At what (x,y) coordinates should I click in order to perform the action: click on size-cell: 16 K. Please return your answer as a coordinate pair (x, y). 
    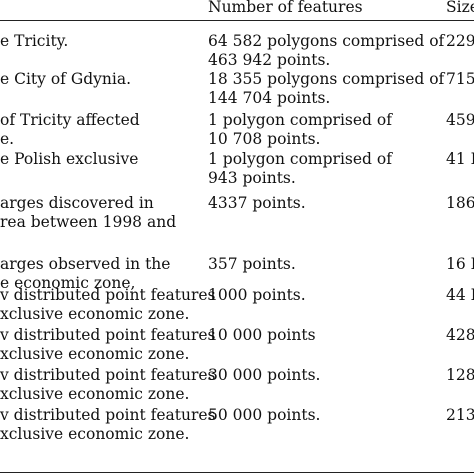
    Looking at the image, I should click on (460, 264).